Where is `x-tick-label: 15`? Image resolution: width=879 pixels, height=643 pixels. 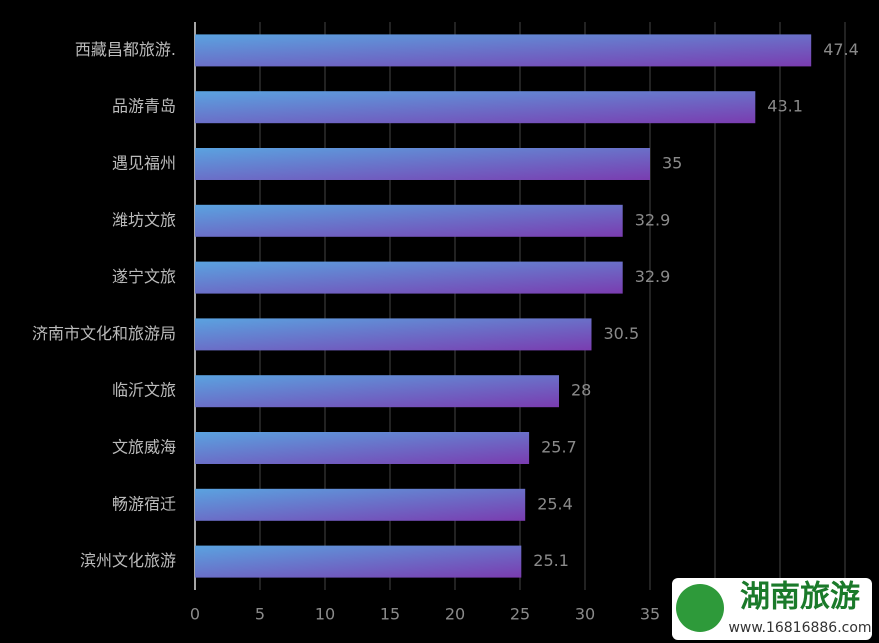 x-tick-label: 15 is located at coordinates (390, 614).